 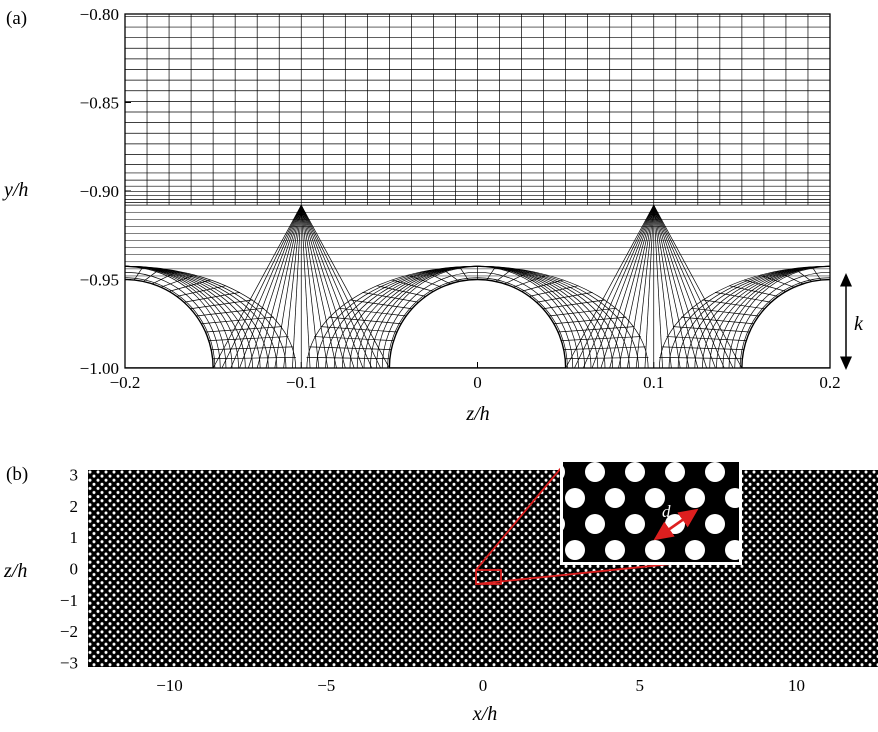 I want to click on panel-b-ylabel: z/h, so click(x=15, y=571).